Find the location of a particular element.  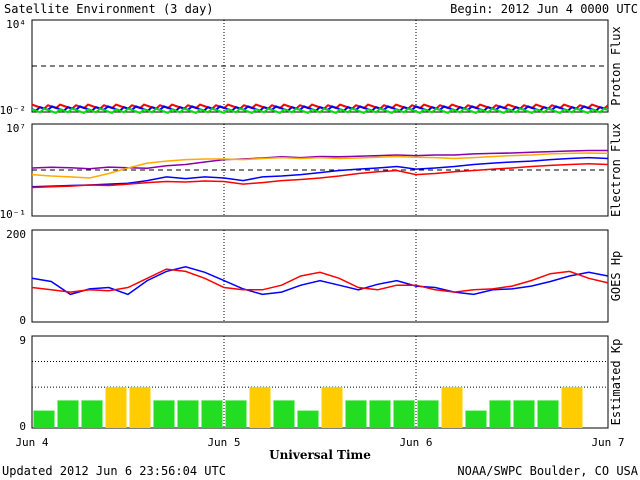

x-tick-jun5: Jun 5 is located at coordinates (223, 442).